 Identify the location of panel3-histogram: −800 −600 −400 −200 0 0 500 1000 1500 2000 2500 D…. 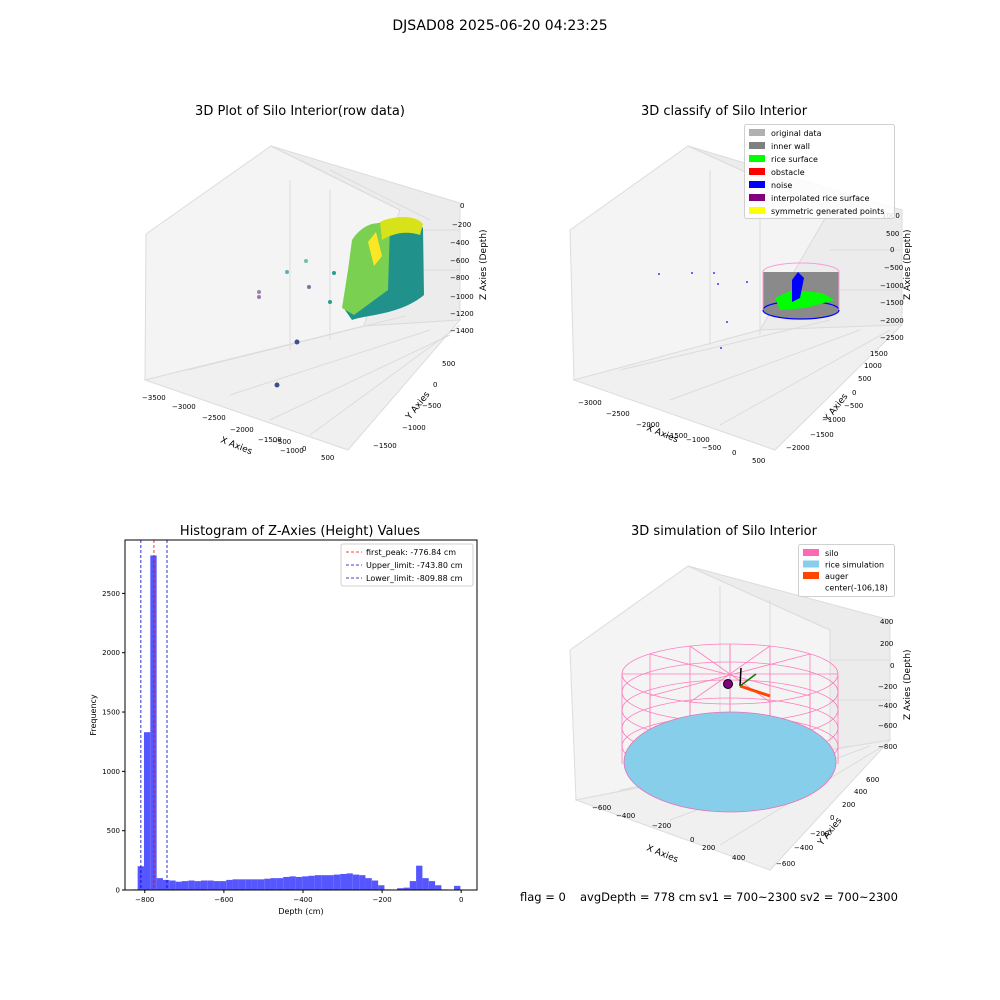
(283, 727).